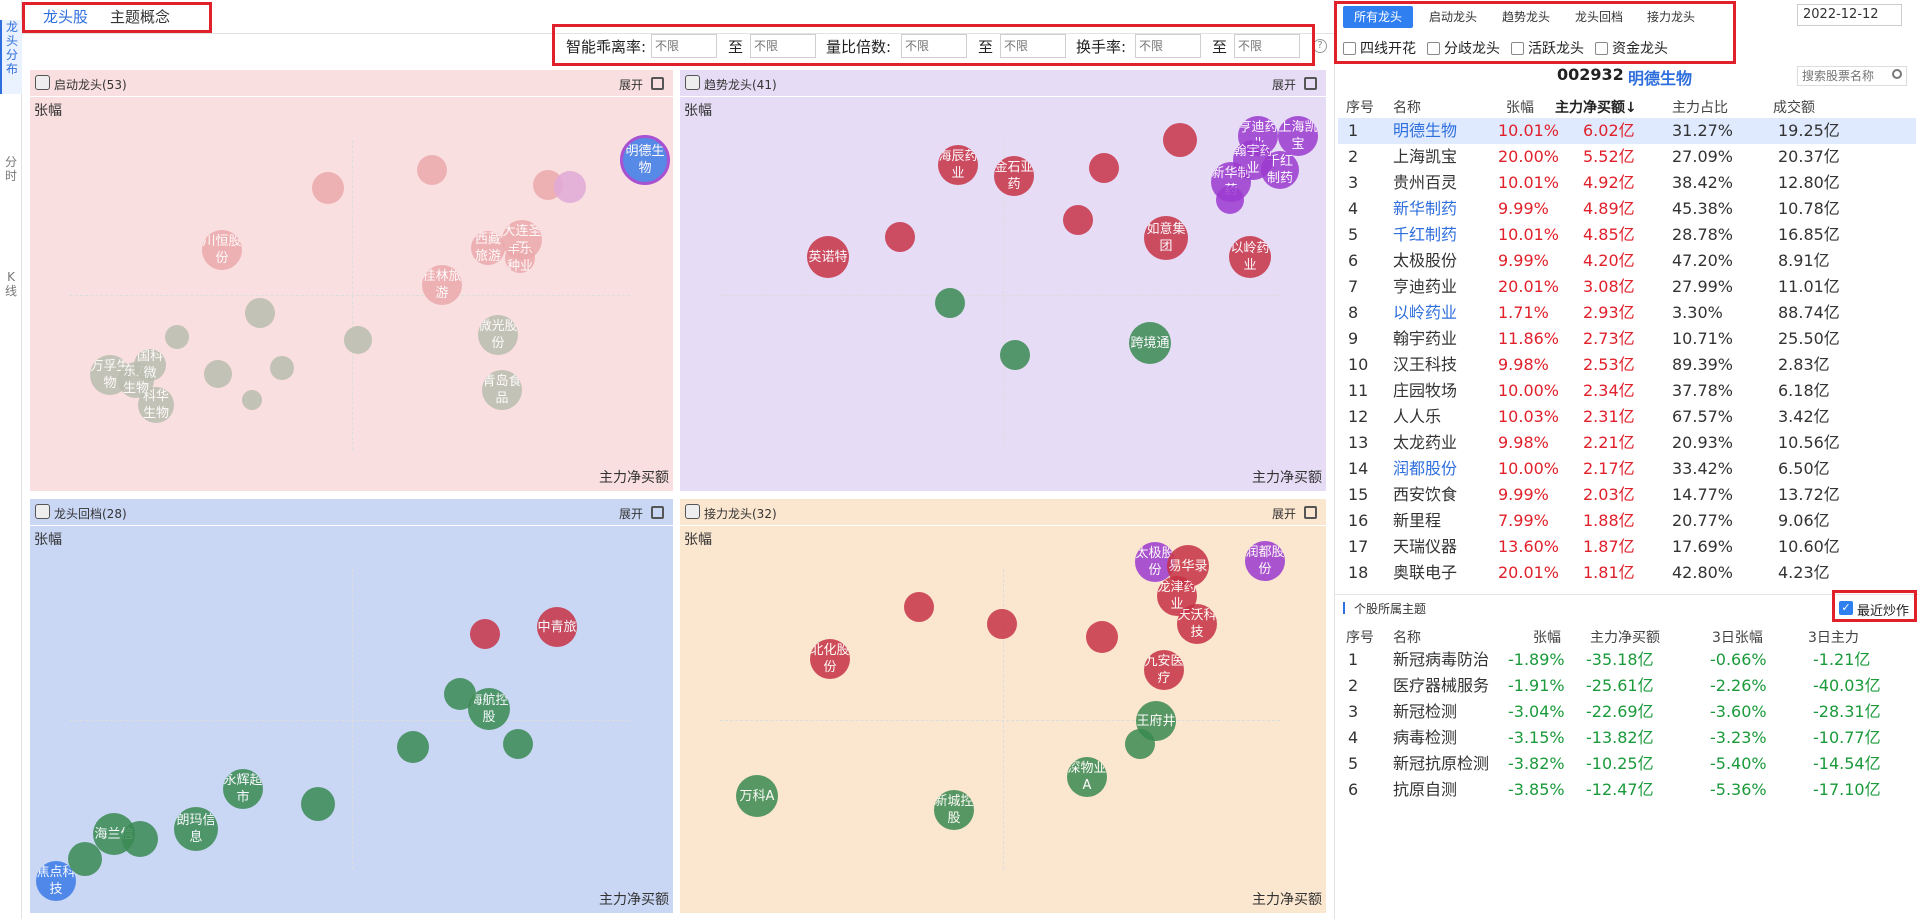 This screenshot has height=919, width=1919. What do you see at coordinates (684, 46) in the screenshot?
I see `deviation-min-input` at bounding box center [684, 46].